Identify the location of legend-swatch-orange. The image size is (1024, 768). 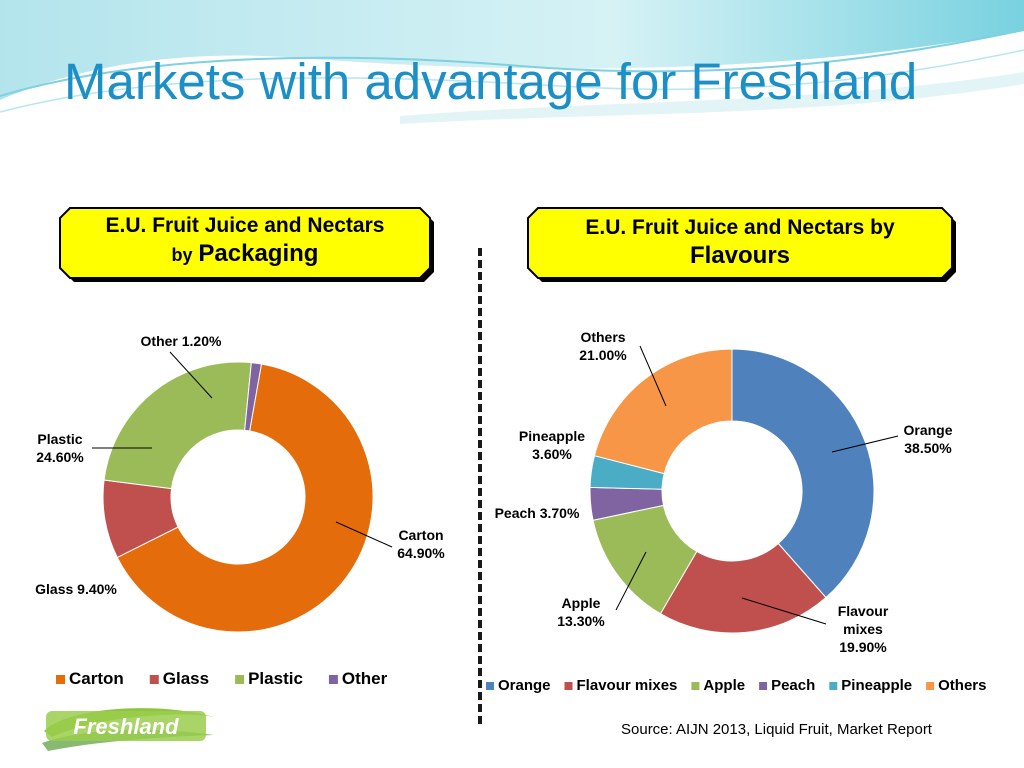
(490, 686).